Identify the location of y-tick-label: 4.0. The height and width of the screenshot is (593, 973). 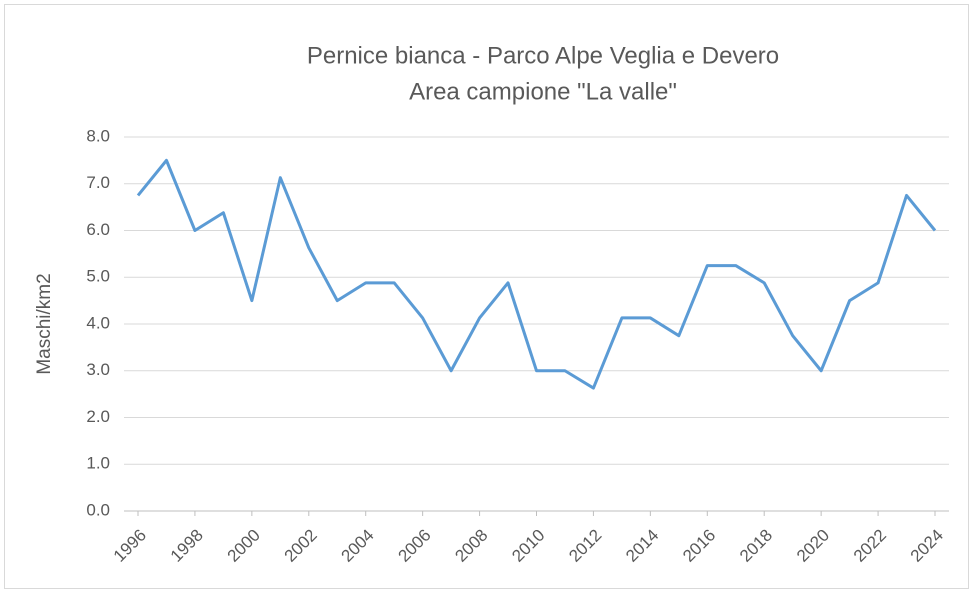
(98, 322).